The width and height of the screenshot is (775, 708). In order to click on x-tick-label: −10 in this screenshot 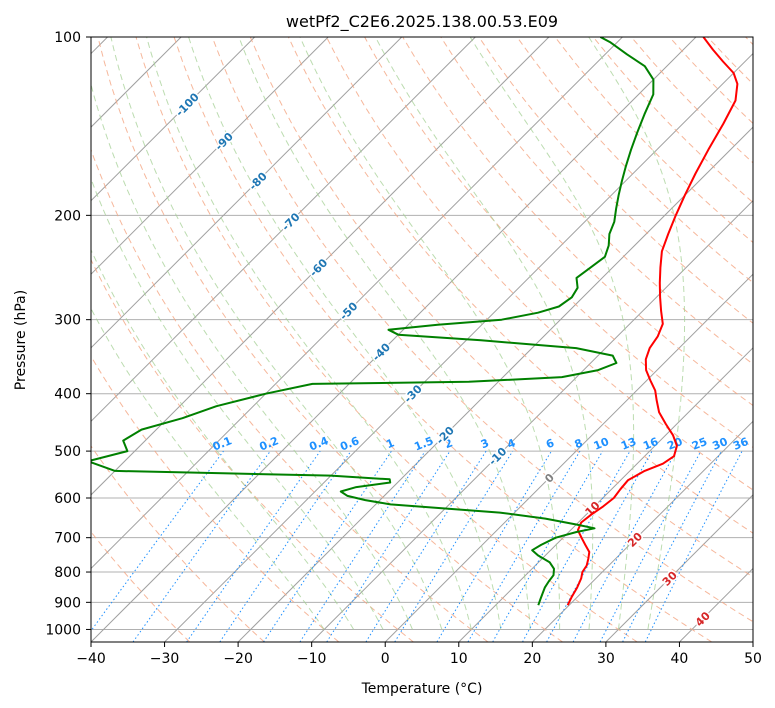, I will do `click(312, 659)`.